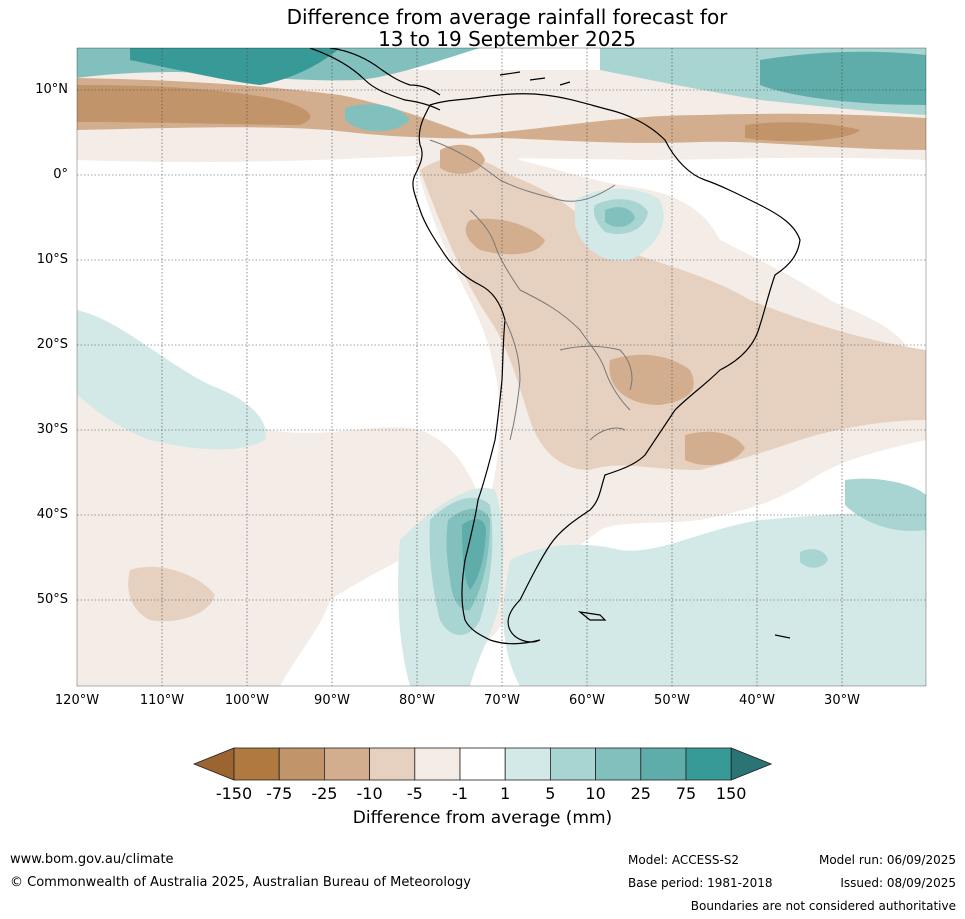 The height and width of the screenshot is (919, 965). I want to click on colorbar-tick-label: -1, so click(460, 793).